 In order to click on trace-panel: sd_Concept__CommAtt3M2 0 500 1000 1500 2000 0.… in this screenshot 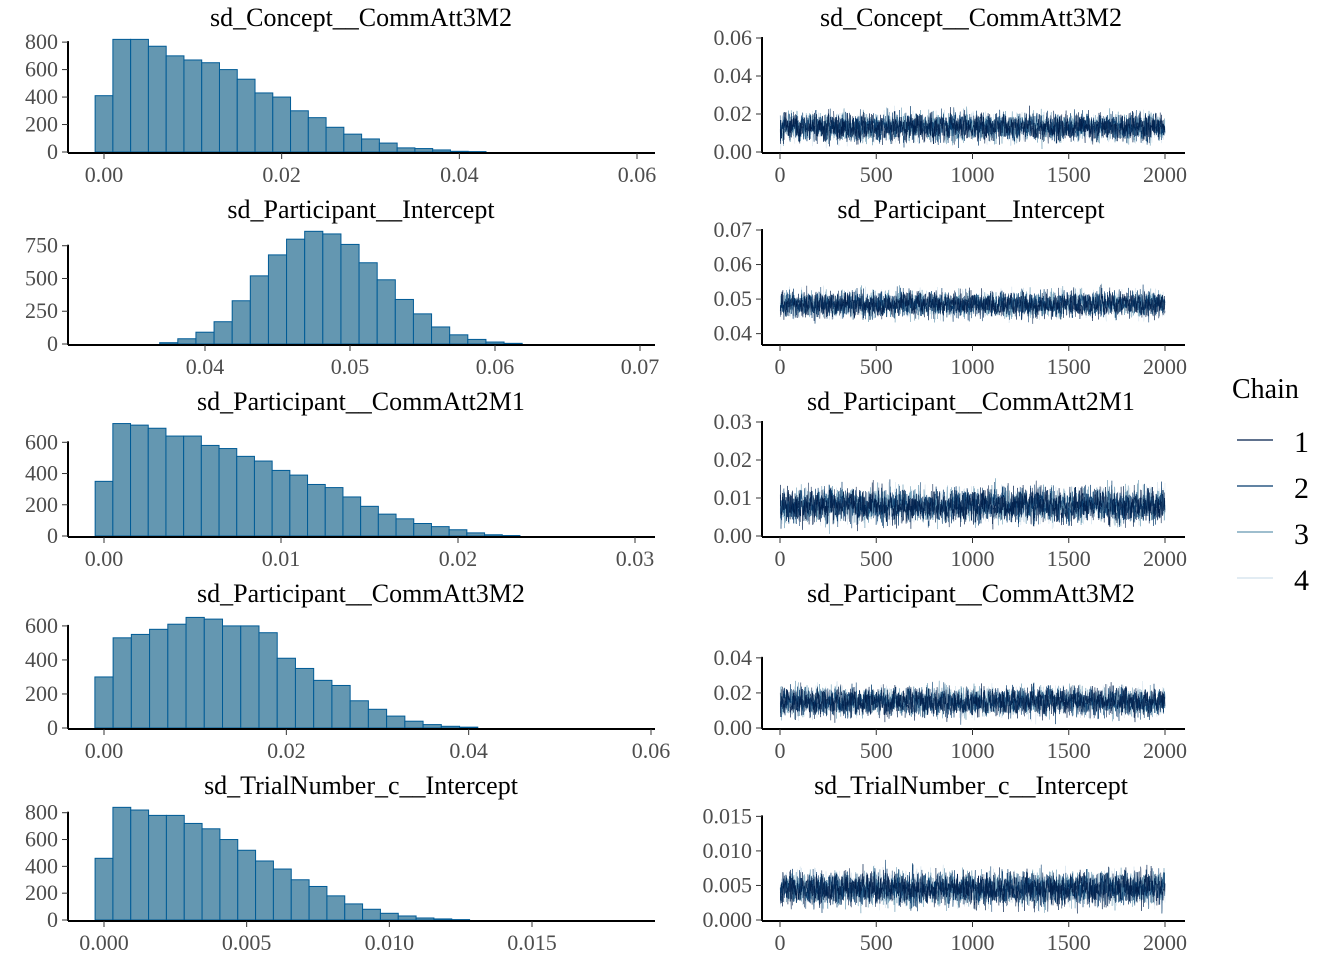, I will do `click(951, 95)`.